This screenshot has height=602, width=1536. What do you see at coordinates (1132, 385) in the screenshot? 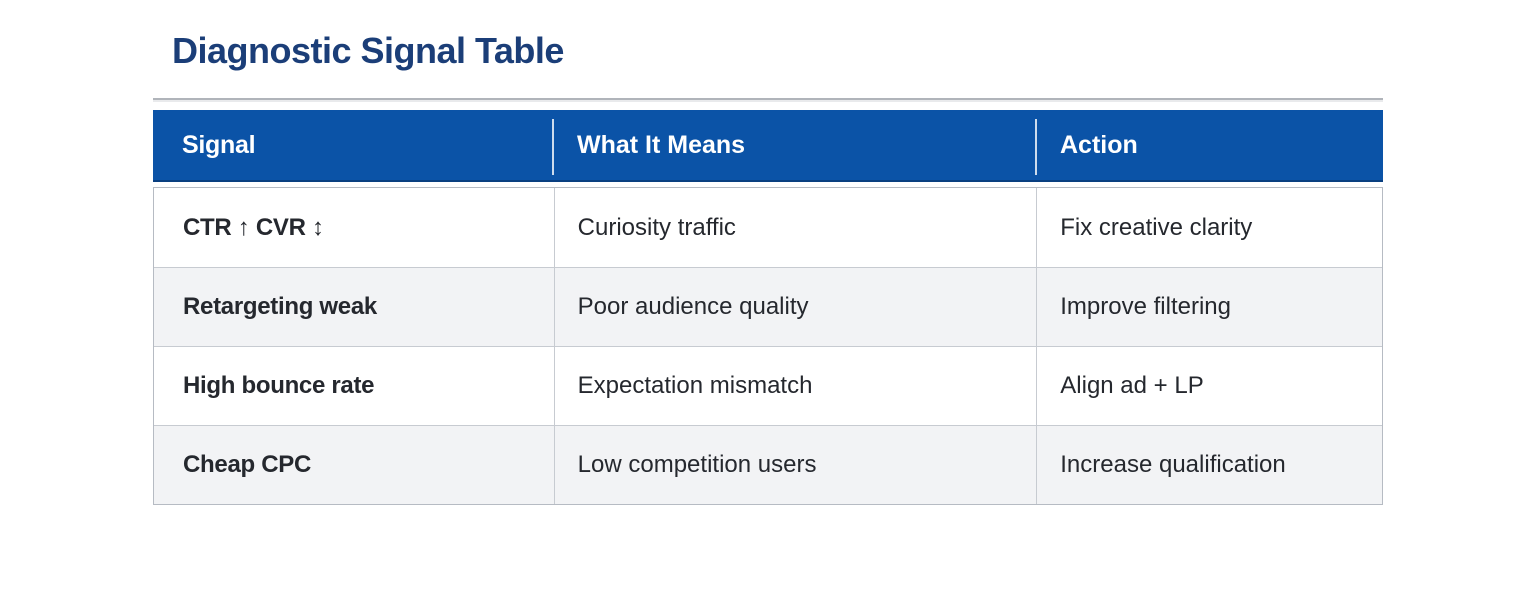
I see `cell-action: Align ad + LP` at bounding box center [1132, 385].